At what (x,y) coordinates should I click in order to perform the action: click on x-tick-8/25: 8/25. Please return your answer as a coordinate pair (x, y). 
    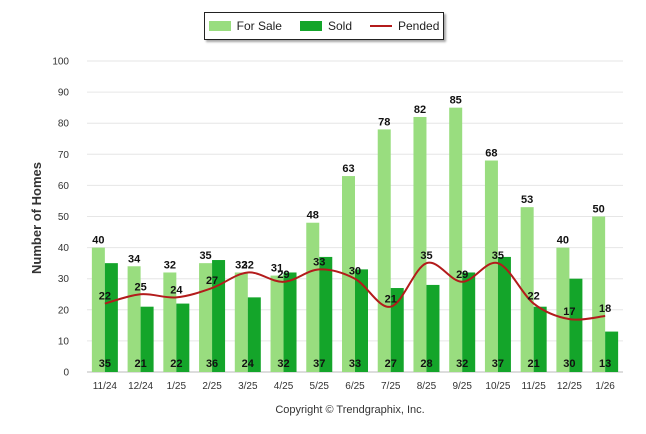
    Looking at the image, I should click on (427, 386).